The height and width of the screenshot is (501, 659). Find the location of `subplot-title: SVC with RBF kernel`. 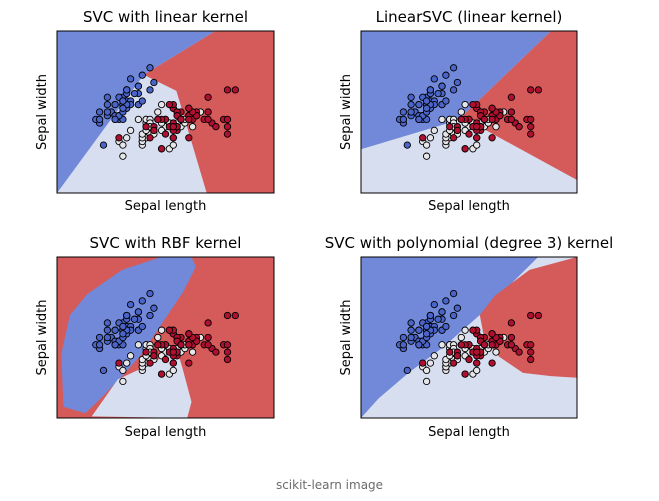

subplot-title: SVC with RBF kernel is located at coordinates (166, 243).